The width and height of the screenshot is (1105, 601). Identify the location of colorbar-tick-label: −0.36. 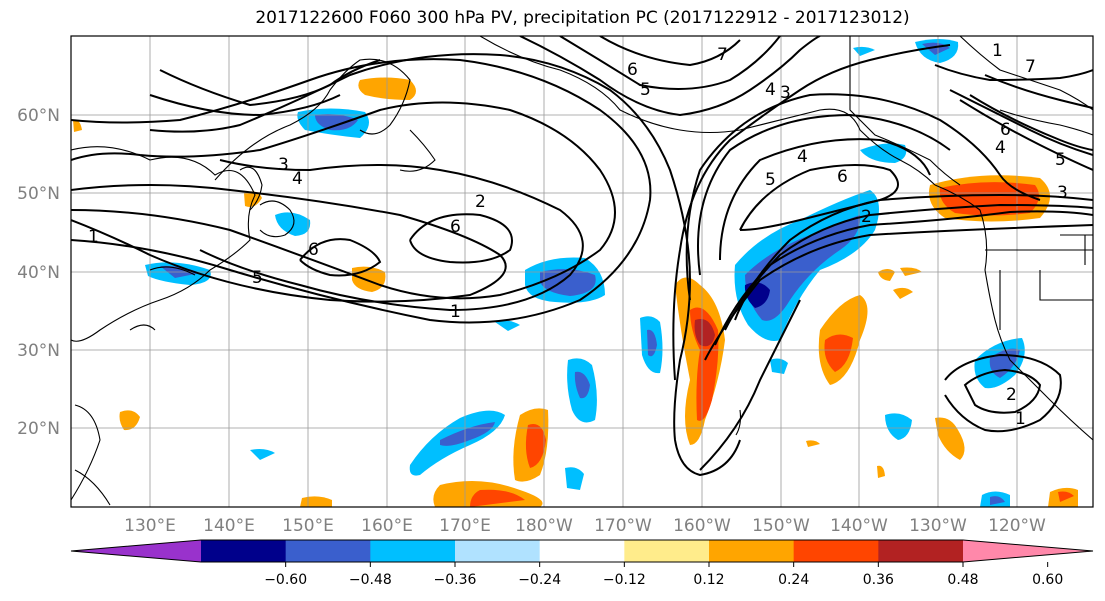
(455, 580).